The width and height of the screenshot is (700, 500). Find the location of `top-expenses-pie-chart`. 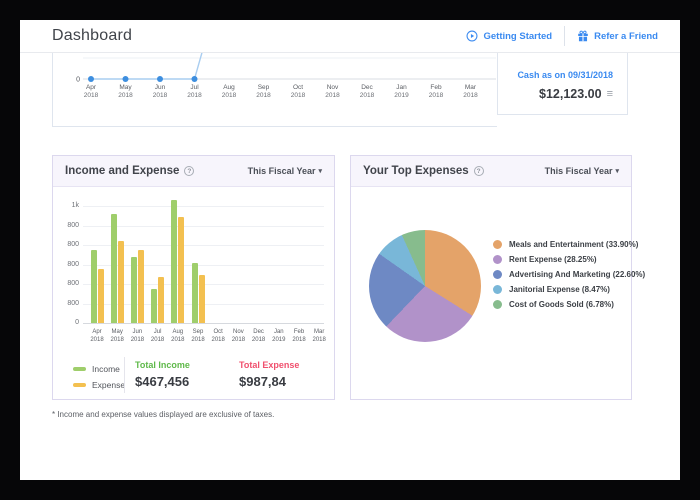

top-expenses-pie-chart is located at coordinates (425, 286).